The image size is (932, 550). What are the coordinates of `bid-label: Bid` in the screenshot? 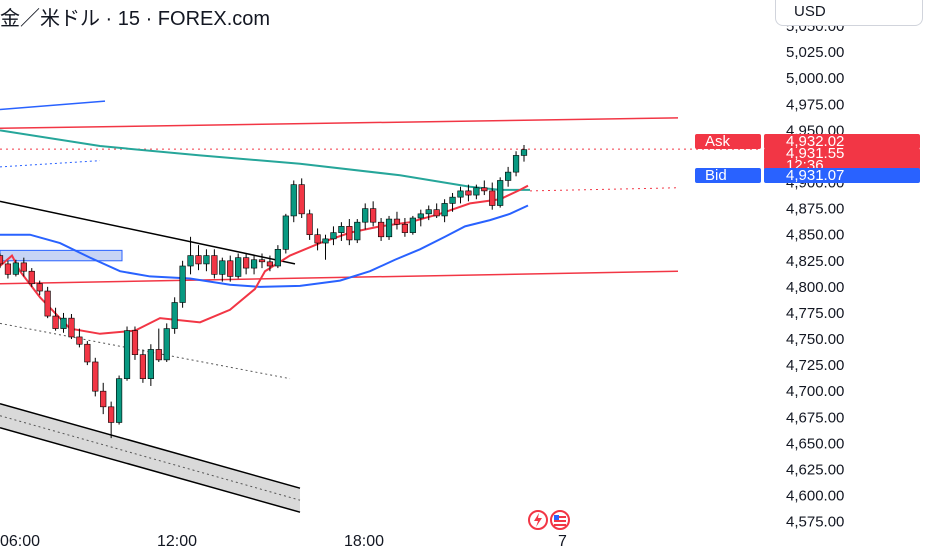 It's located at (728, 175).